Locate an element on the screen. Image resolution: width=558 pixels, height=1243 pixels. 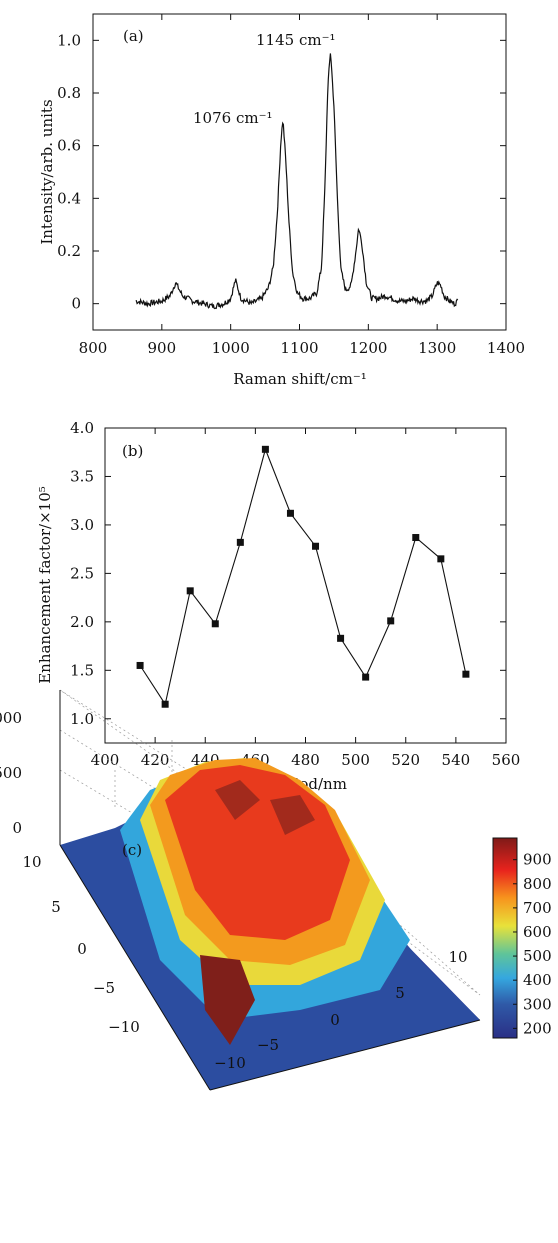
chart-c-colorbar-tick-label: 200 is located at coordinates (537, 1028).